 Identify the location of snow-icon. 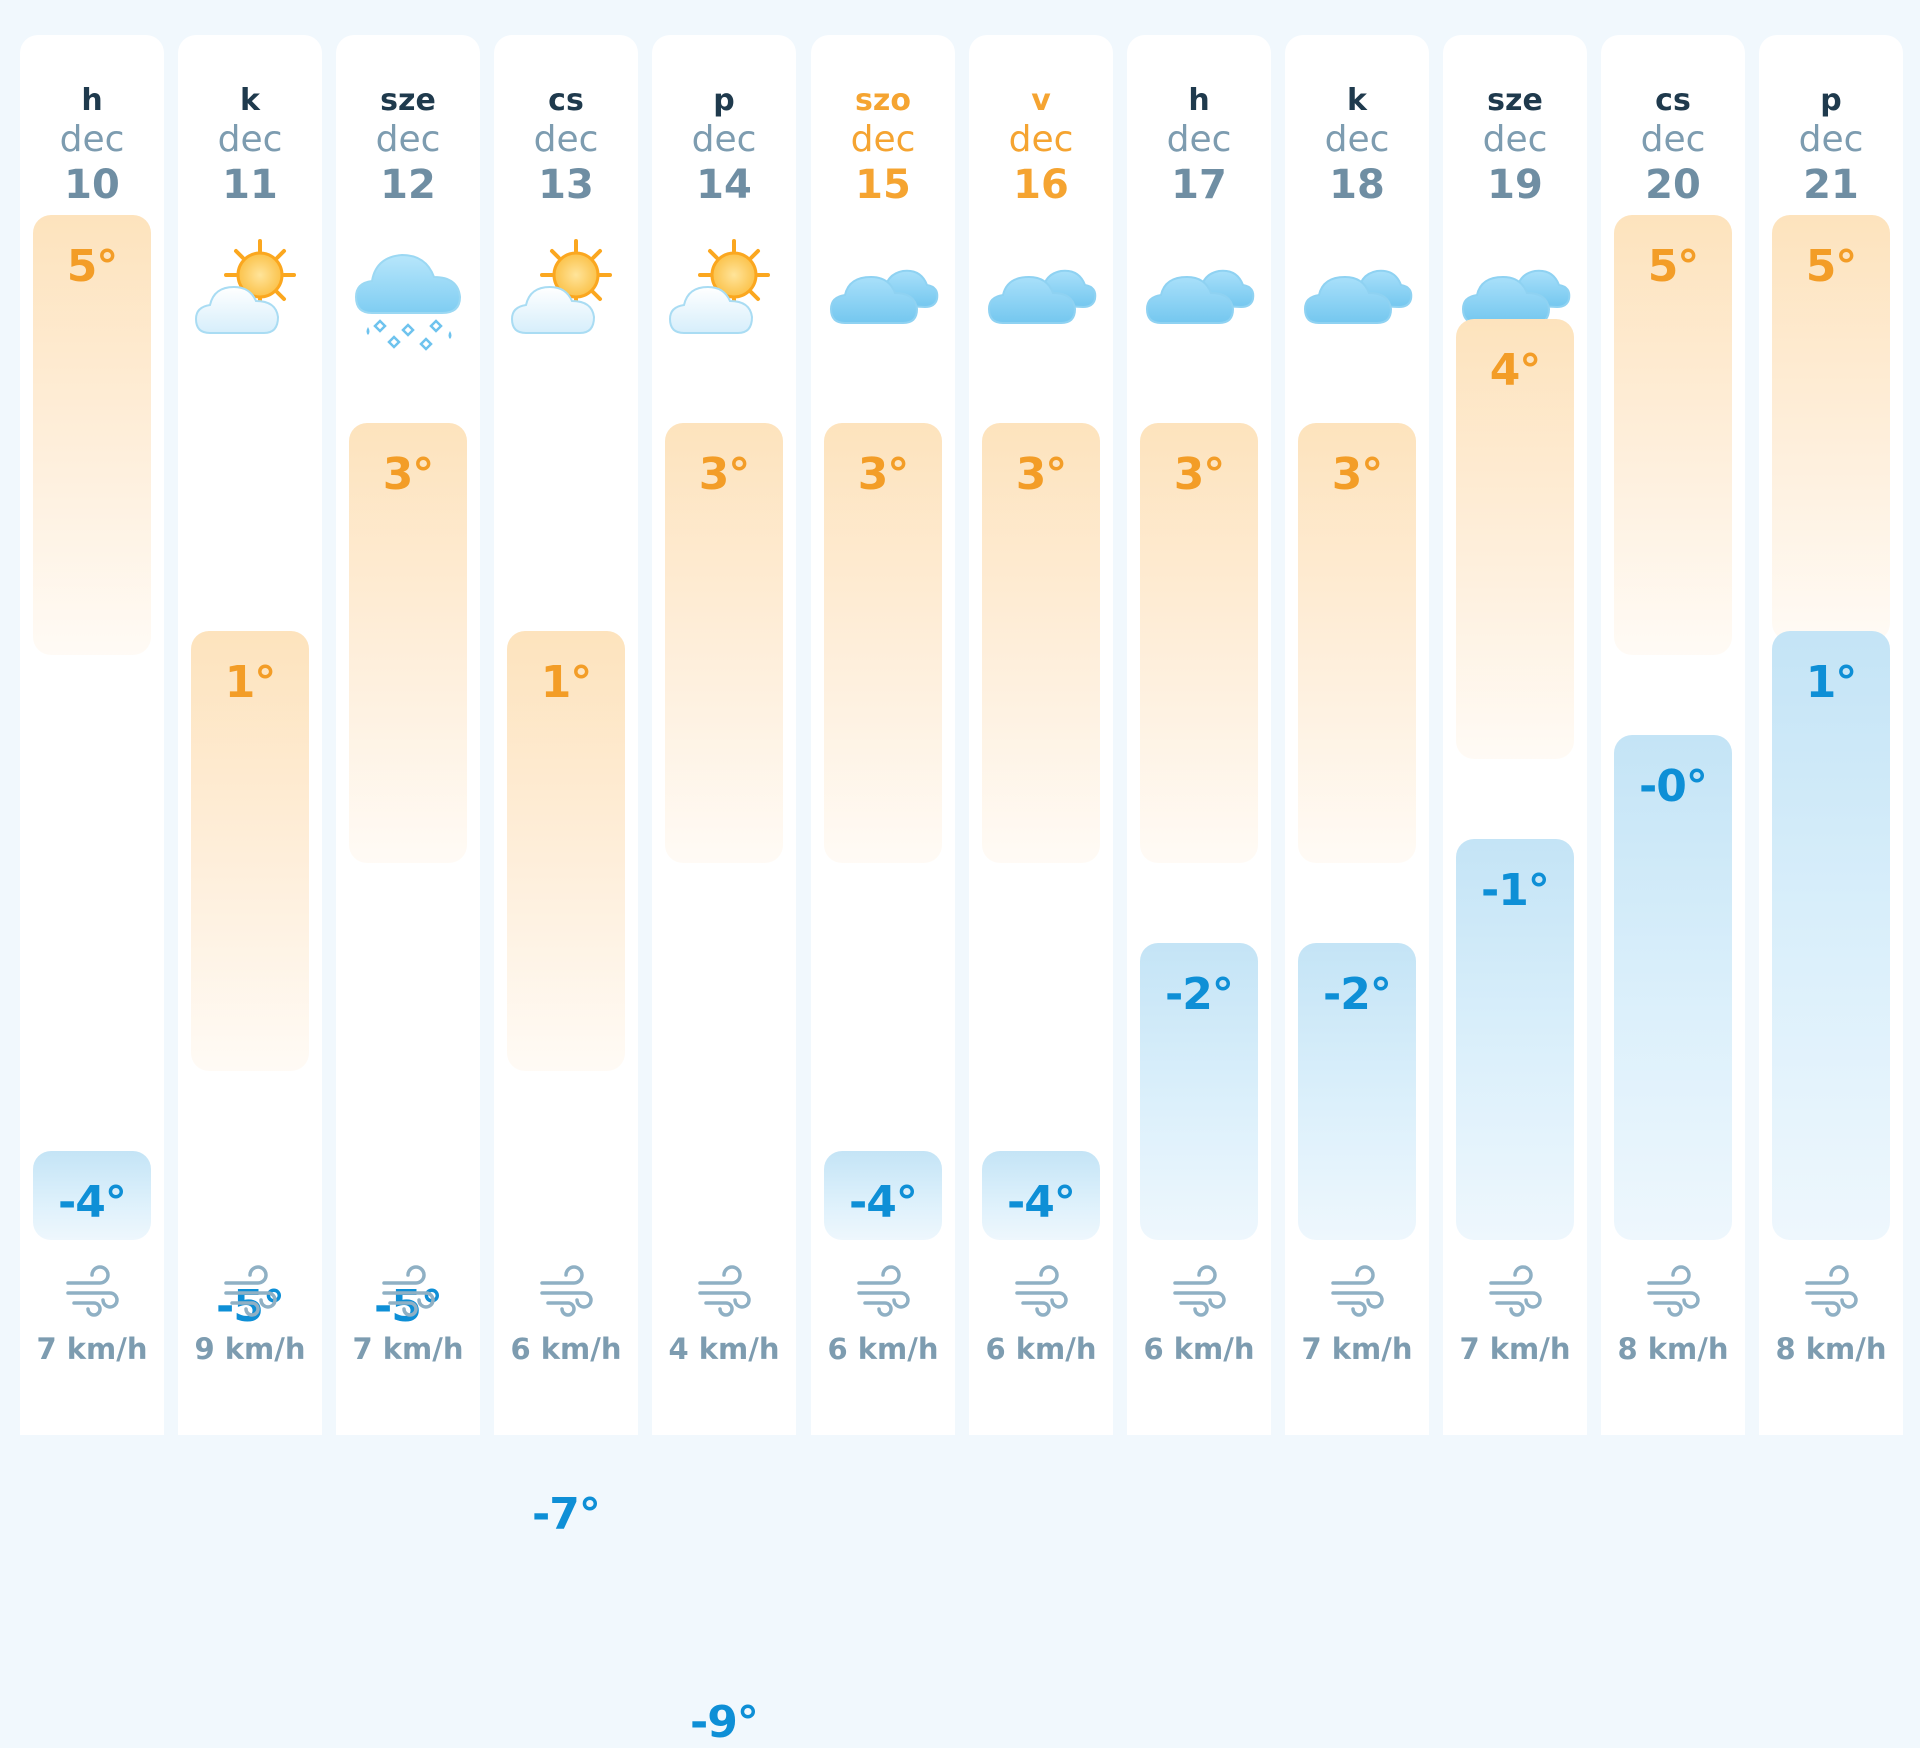
(408, 295).